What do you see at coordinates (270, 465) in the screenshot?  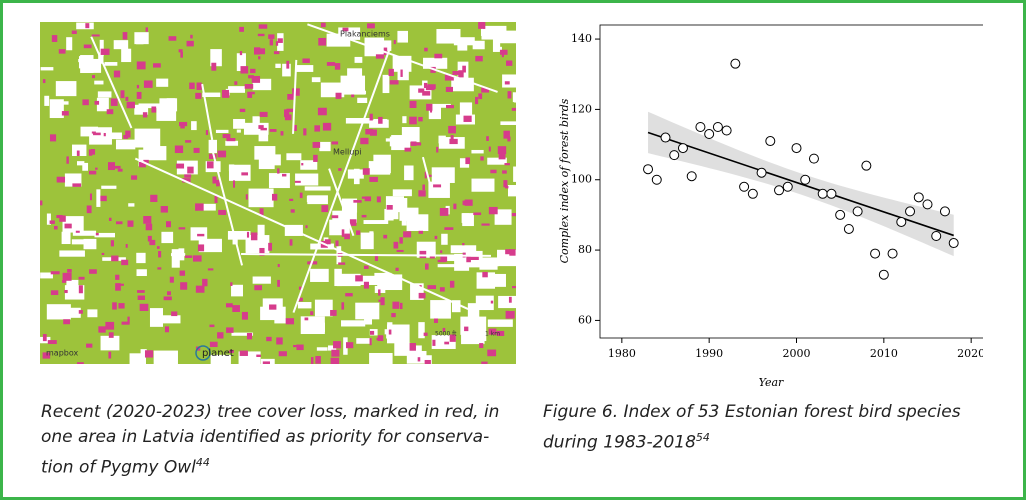 I see `caption-line: tion of Pygmy Owl44` at bounding box center [270, 465].